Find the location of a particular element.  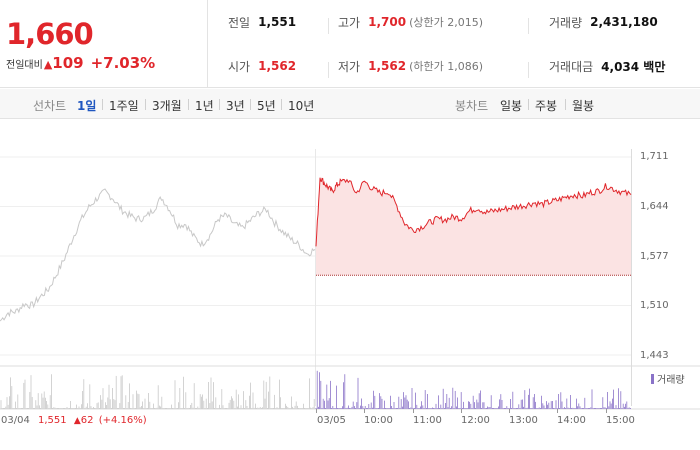

tab-1w: 1주일 is located at coordinates (124, 106).